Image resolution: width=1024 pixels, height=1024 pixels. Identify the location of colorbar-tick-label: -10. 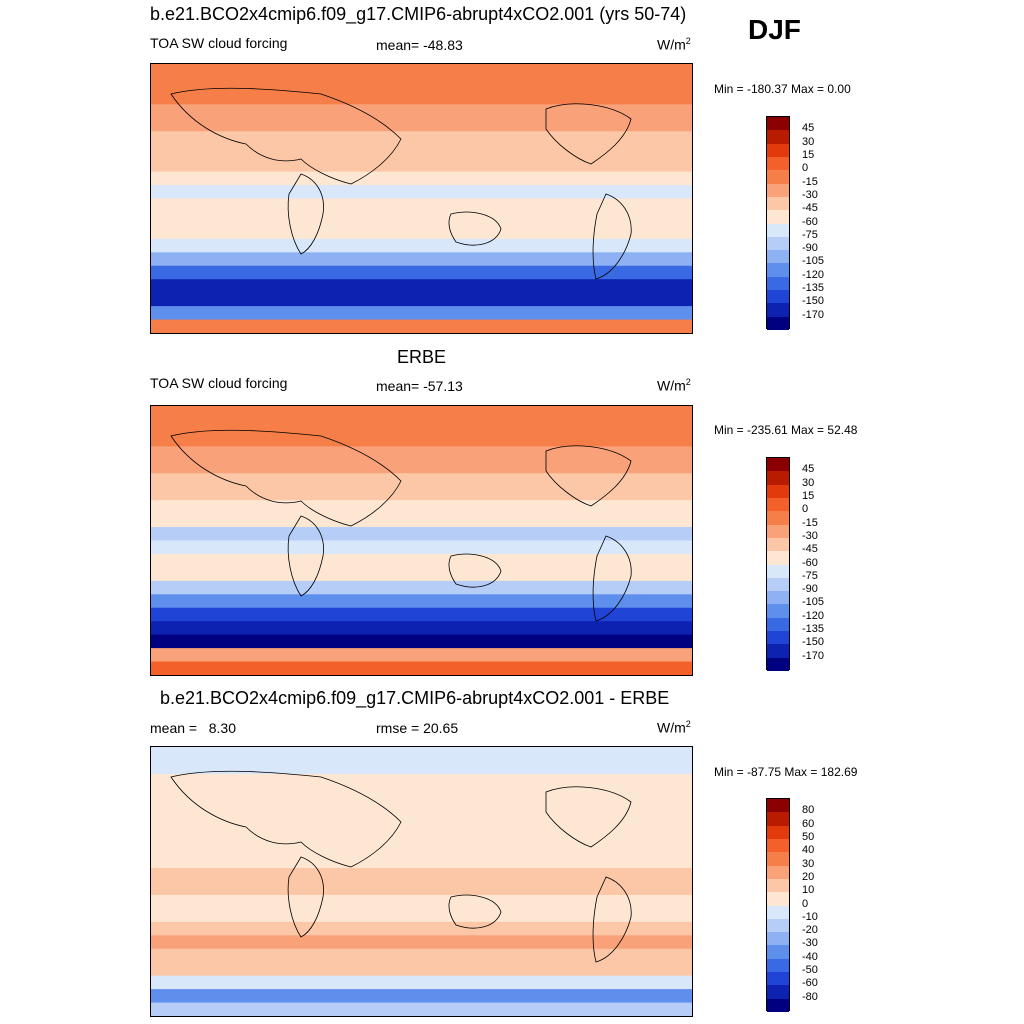
(810, 916).